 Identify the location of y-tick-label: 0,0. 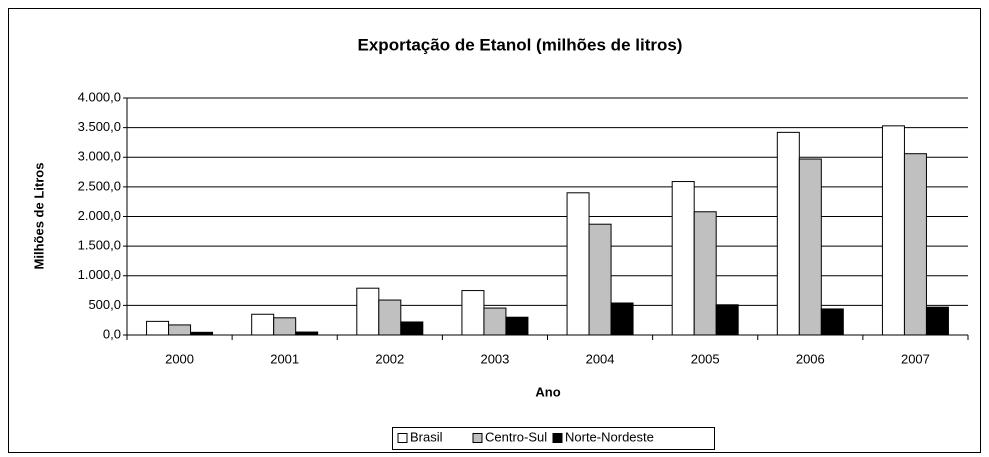
(112, 333).